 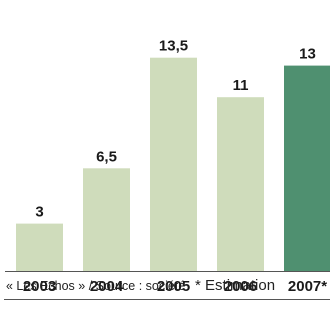 I want to click on x-tick-label: 2007*, so click(x=307, y=286).